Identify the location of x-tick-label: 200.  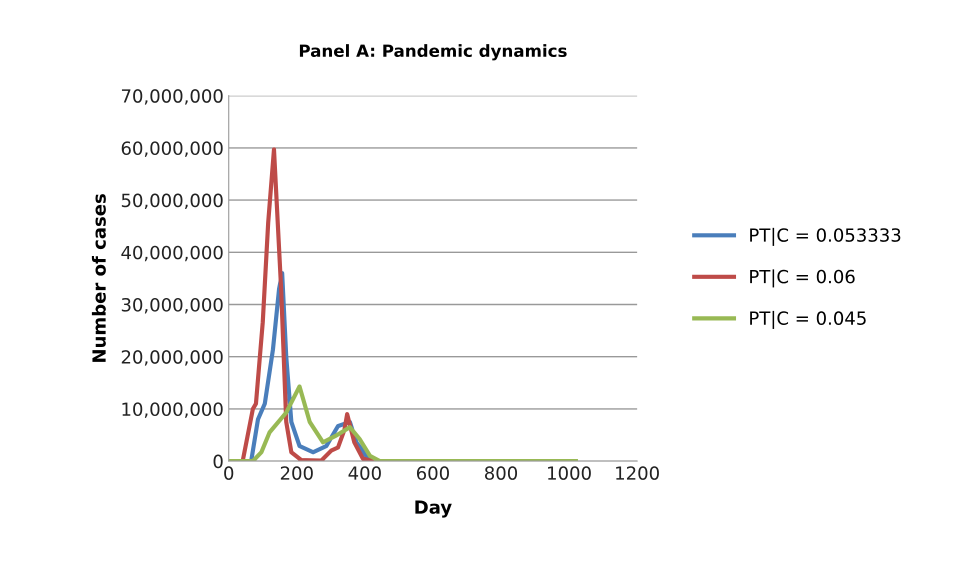
(296, 473).